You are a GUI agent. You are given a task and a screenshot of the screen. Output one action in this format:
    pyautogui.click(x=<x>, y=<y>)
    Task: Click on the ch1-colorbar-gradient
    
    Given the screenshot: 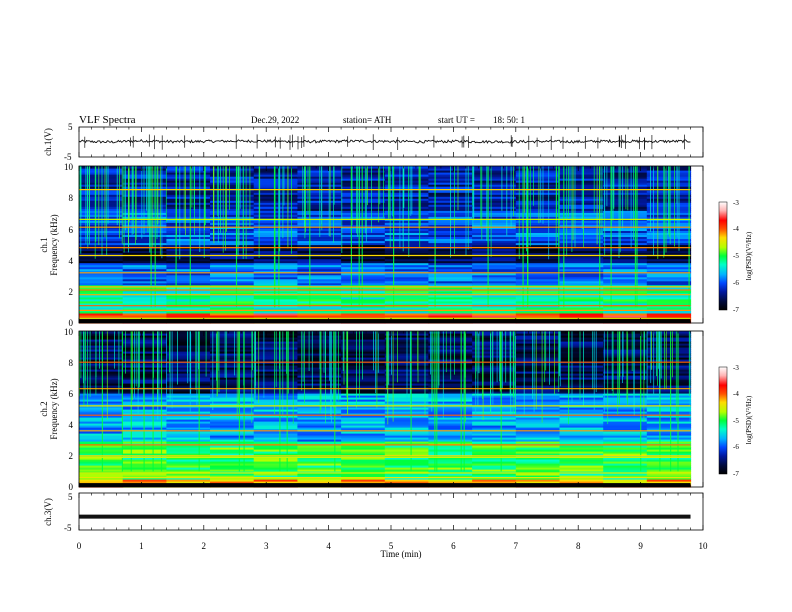 What is the action you would take?
    pyautogui.click(x=723, y=256)
    